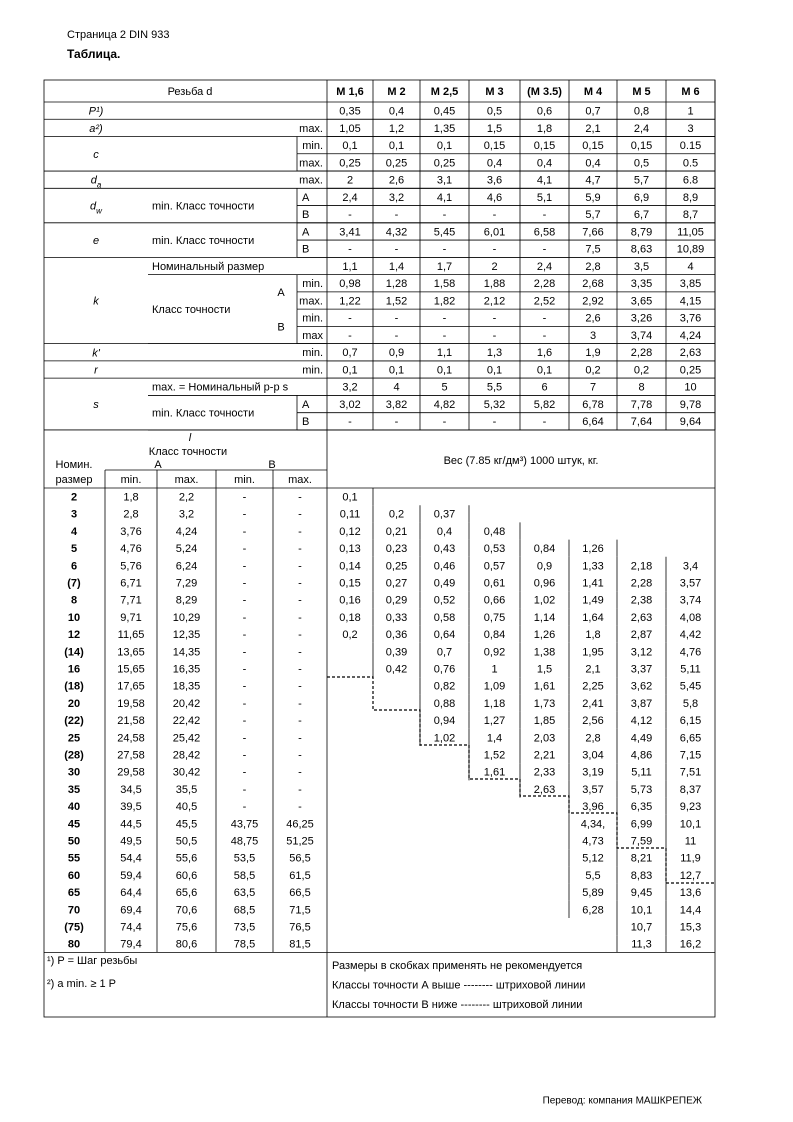 This screenshot has width=793, height=1122. What do you see at coordinates (444, 549) in the screenshot?
I see `weight-value: 0,43` at bounding box center [444, 549].